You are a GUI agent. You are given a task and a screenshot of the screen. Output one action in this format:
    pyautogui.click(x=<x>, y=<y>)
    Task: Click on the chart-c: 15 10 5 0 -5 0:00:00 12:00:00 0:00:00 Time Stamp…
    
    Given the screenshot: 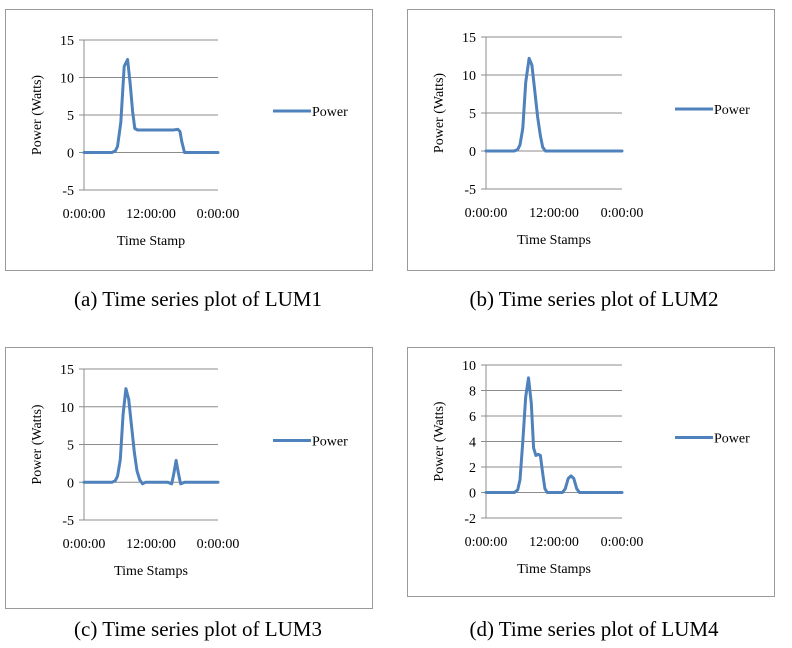 What is the action you would take?
    pyautogui.click(x=189, y=471)
    